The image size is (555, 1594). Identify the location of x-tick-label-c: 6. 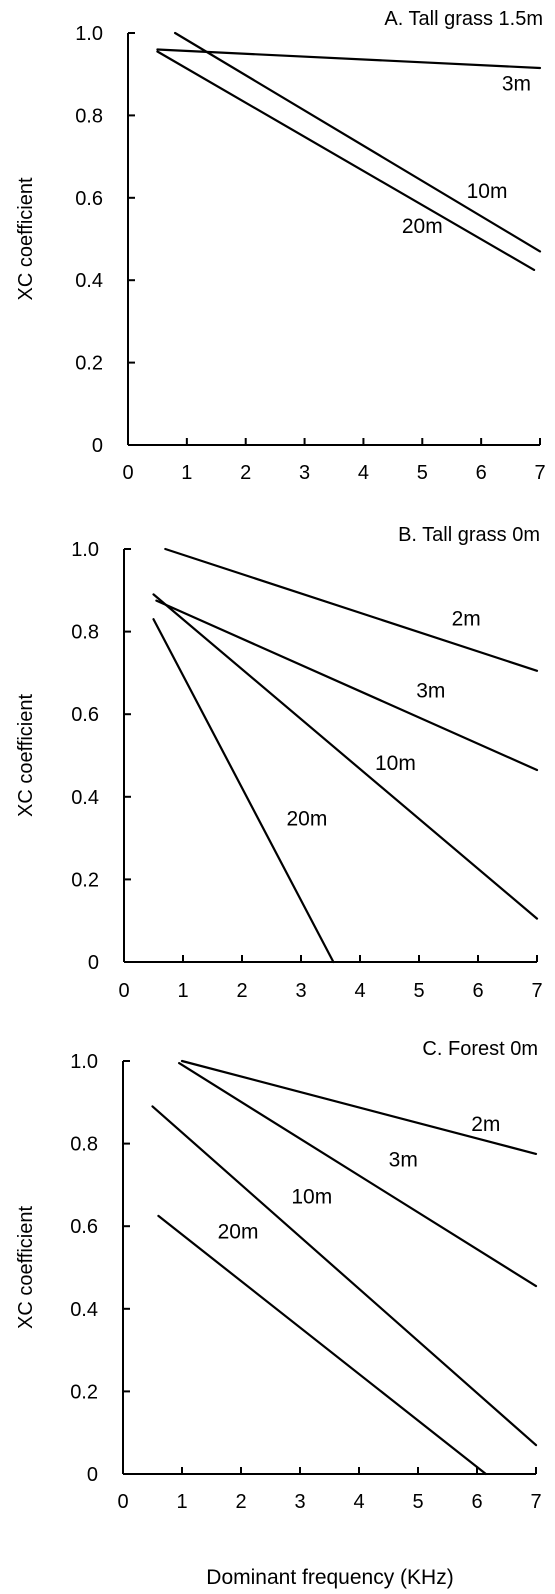
(476, 1502).